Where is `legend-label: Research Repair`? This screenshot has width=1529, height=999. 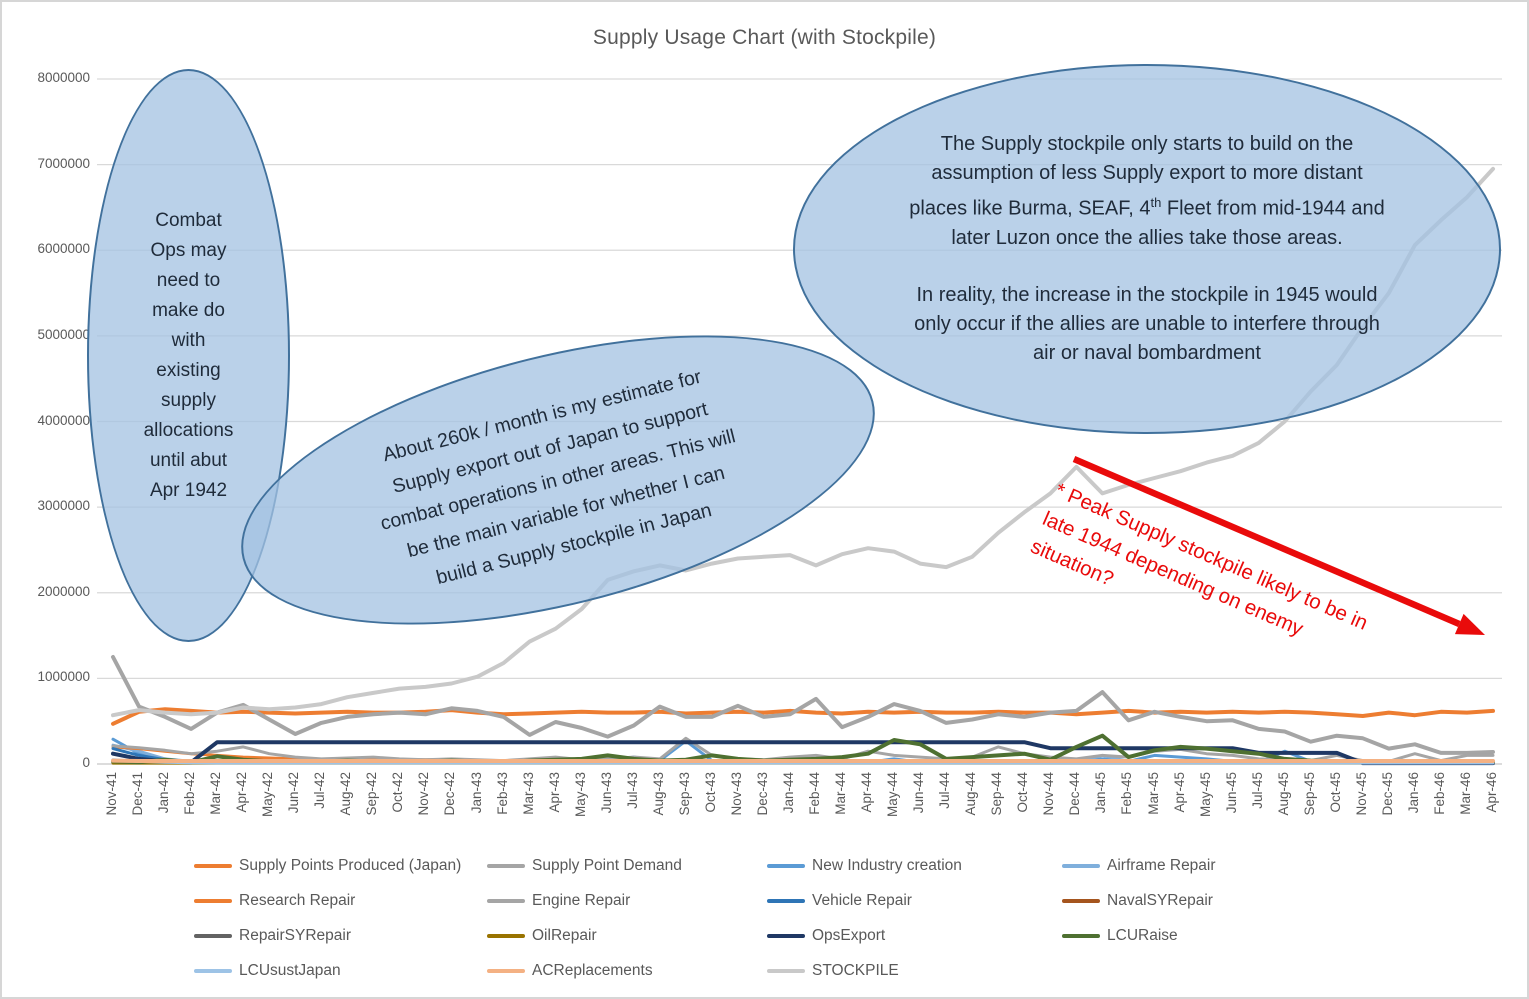
legend-label: Research Repair is located at coordinates (297, 900).